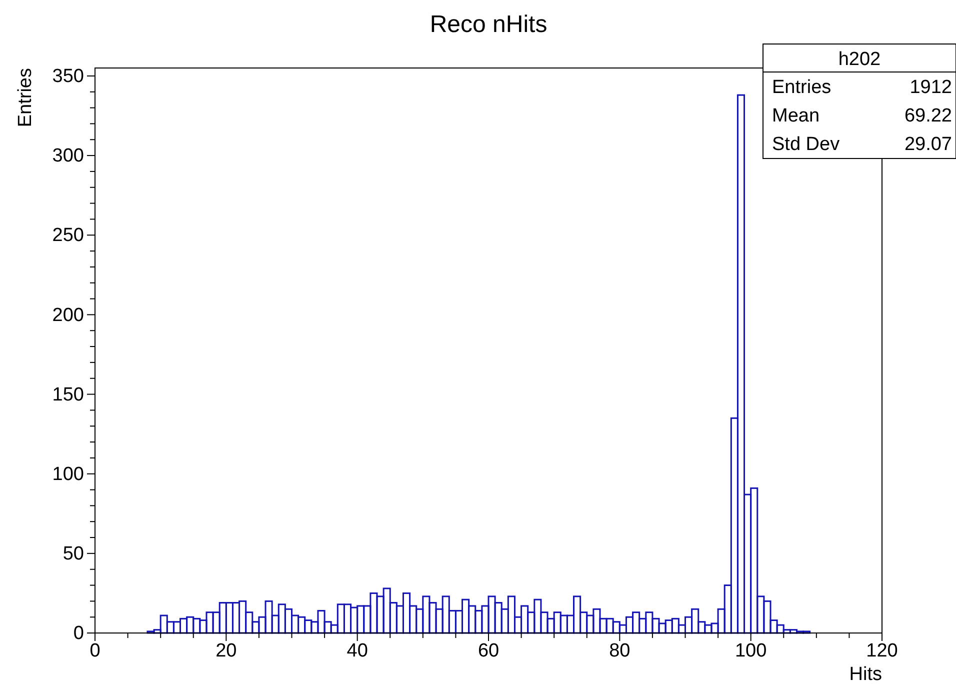 This screenshot has height=684, width=956. Describe the element at coordinates (68, 77) in the screenshot. I see `y-tick-label: 350` at that location.